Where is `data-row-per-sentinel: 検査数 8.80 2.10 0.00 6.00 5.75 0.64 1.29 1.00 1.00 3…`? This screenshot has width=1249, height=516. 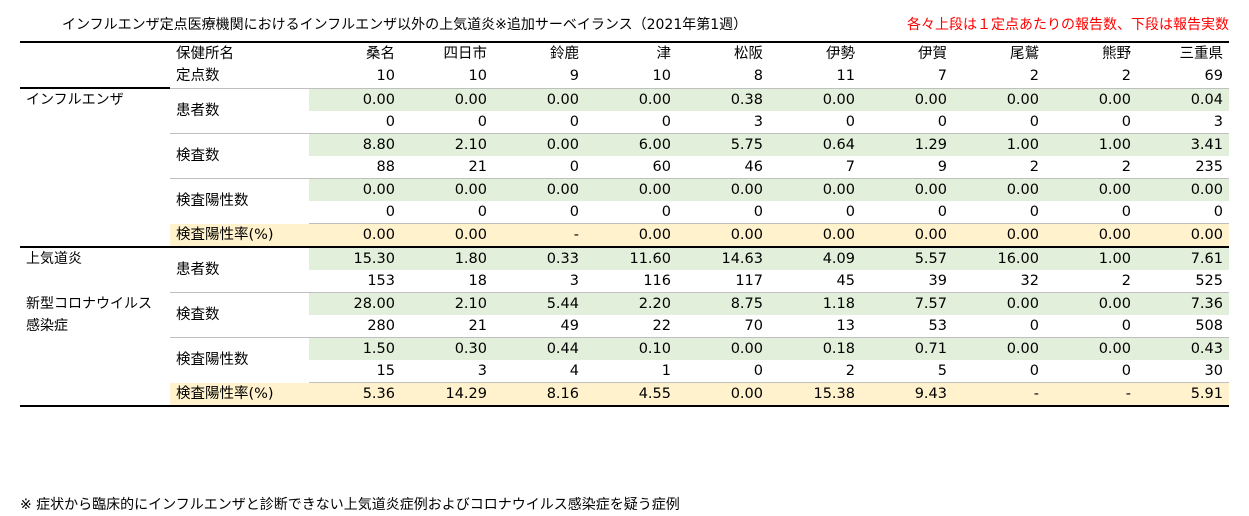 data-row-per-sentinel: 検査数 8.80 2.10 0.00 6.00 5.75 0.64 1.29 1.00 1.00 3… is located at coordinates (624, 156).